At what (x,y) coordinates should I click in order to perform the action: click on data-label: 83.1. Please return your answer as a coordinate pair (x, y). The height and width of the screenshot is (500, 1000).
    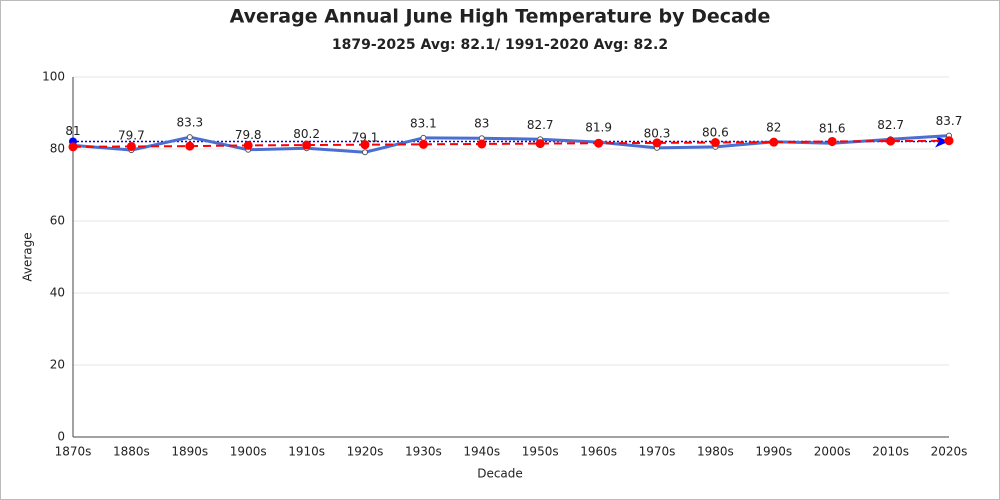
    Looking at the image, I should click on (423, 123).